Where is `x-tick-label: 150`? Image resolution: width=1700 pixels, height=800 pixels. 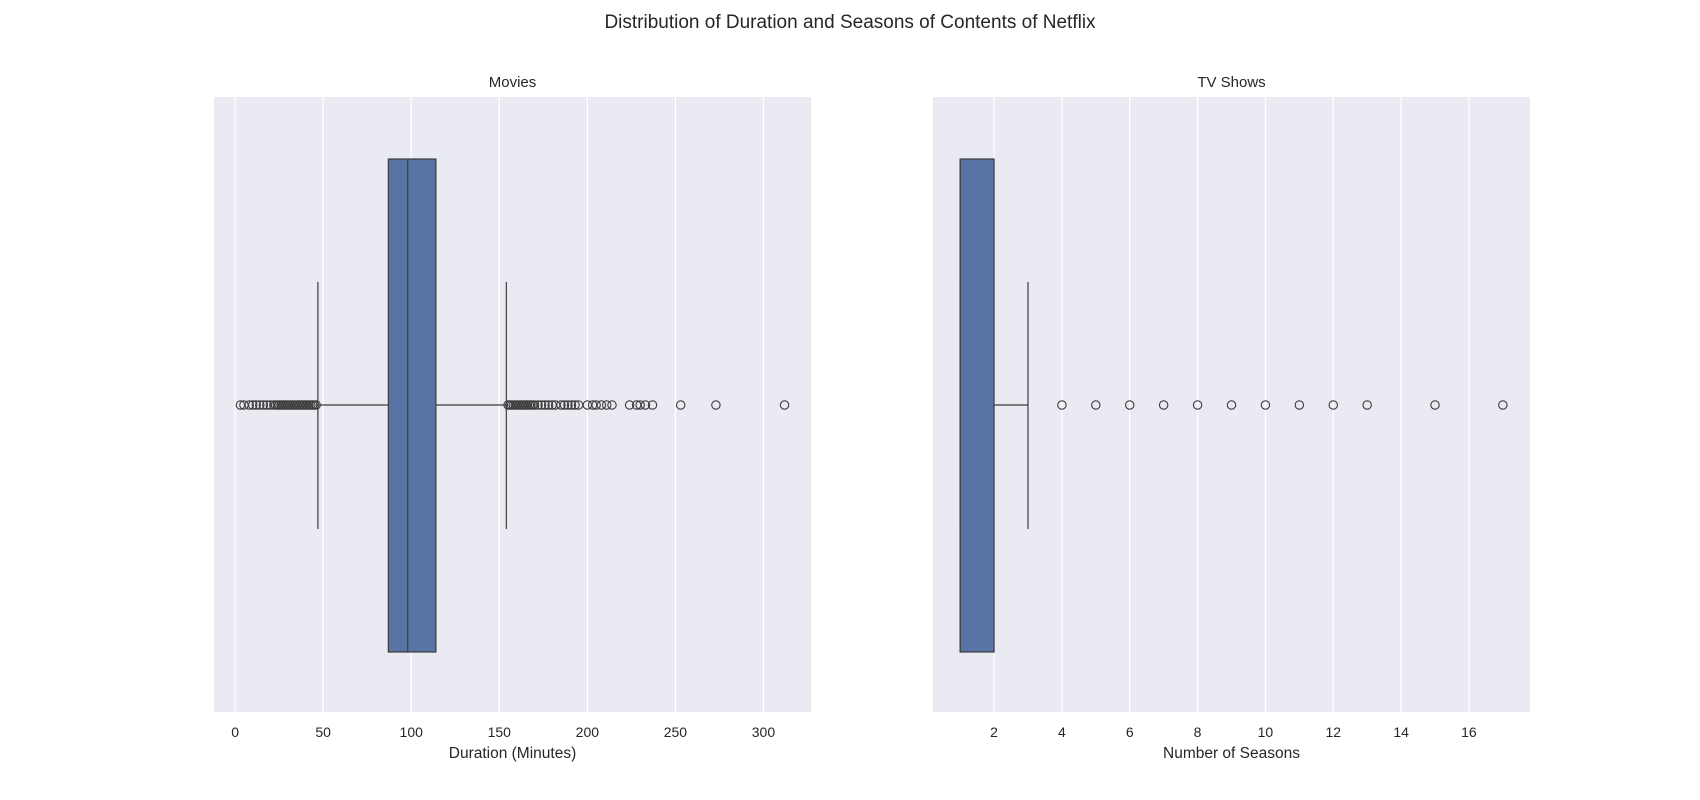 x-tick-label: 150 is located at coordinates (500, 732).